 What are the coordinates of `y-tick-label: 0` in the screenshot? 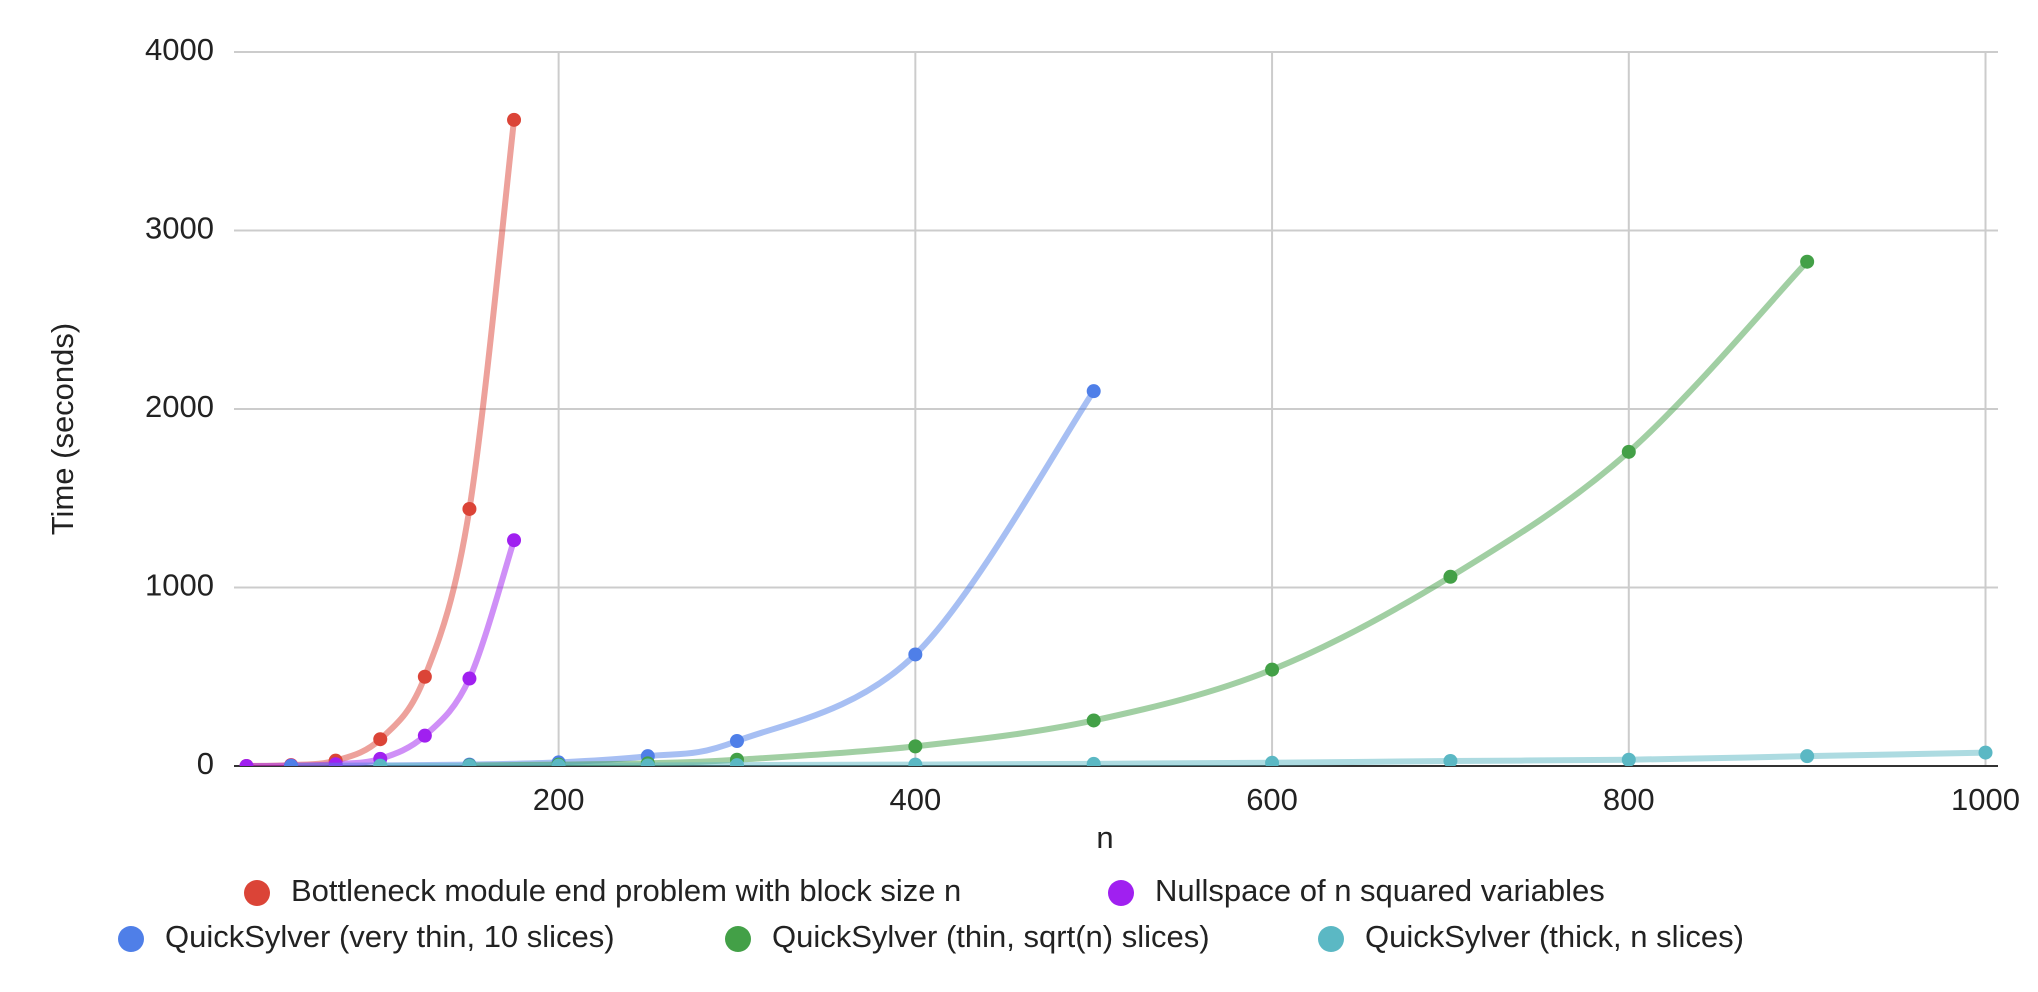 It's located at (205, 763).